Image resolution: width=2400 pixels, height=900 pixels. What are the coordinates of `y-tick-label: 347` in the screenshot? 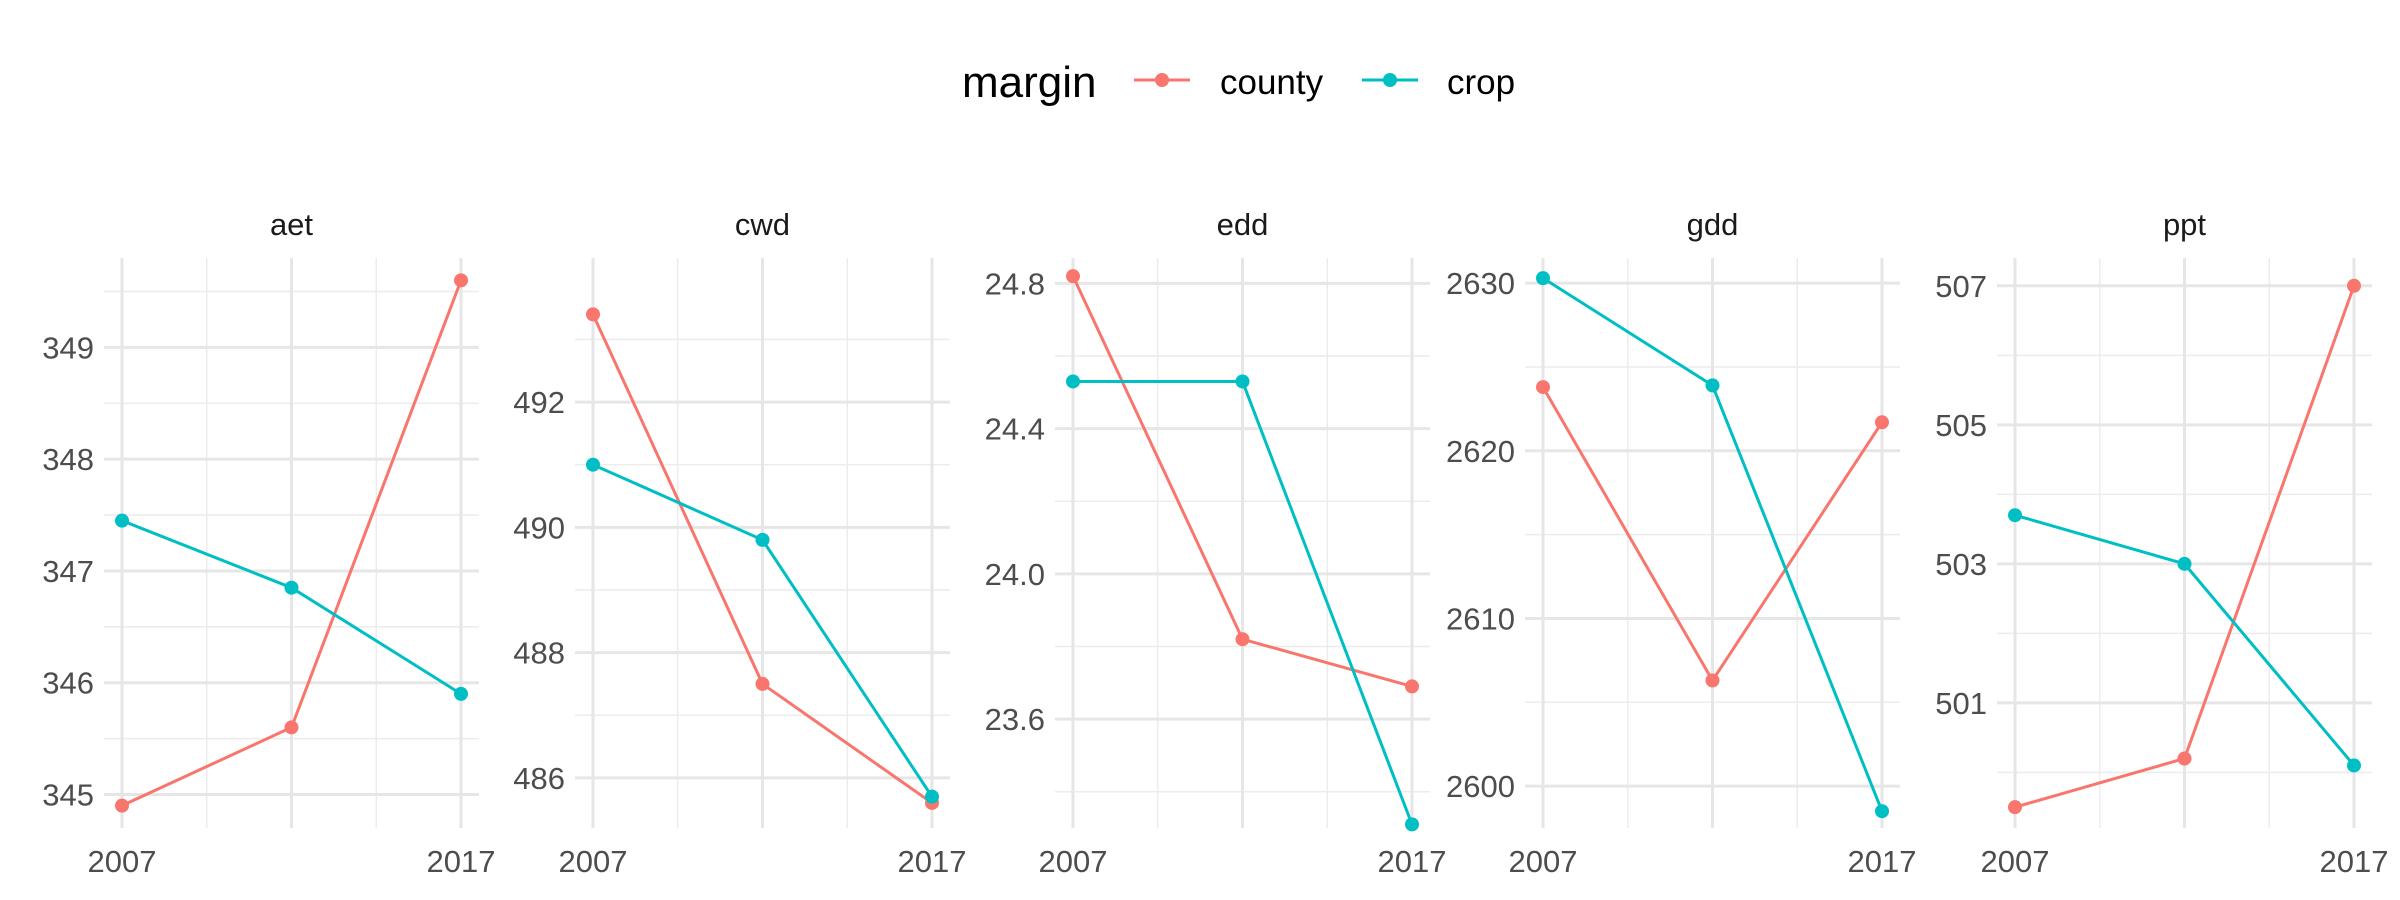 It's located at (68, 571).